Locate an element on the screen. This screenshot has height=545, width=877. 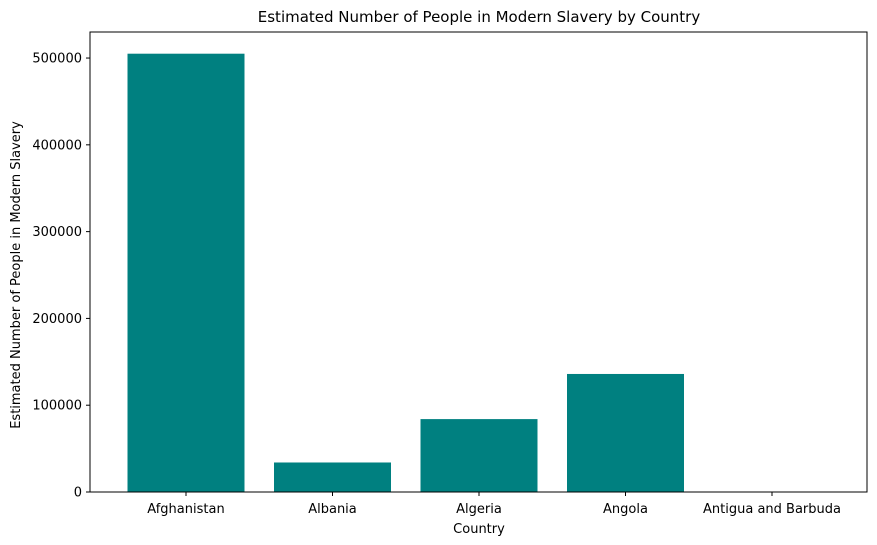
x-tick-label: Angola is located at coordinates (625, 509).